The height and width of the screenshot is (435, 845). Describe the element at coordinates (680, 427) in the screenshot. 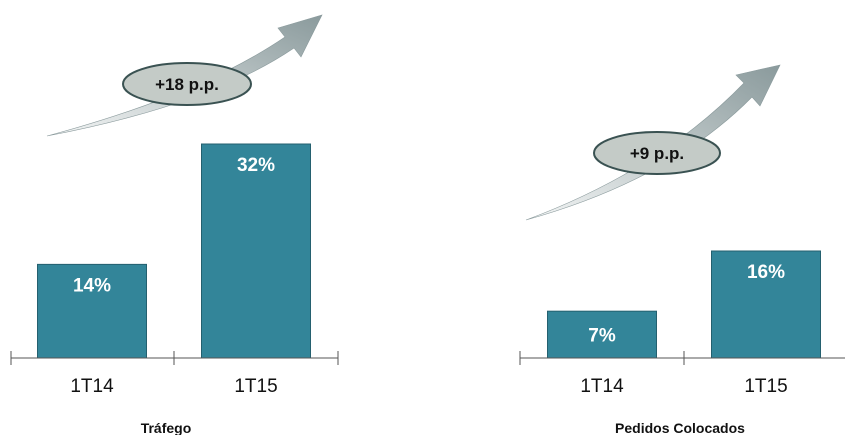

I see `chart-title: Pedidos Colocados` at that location.